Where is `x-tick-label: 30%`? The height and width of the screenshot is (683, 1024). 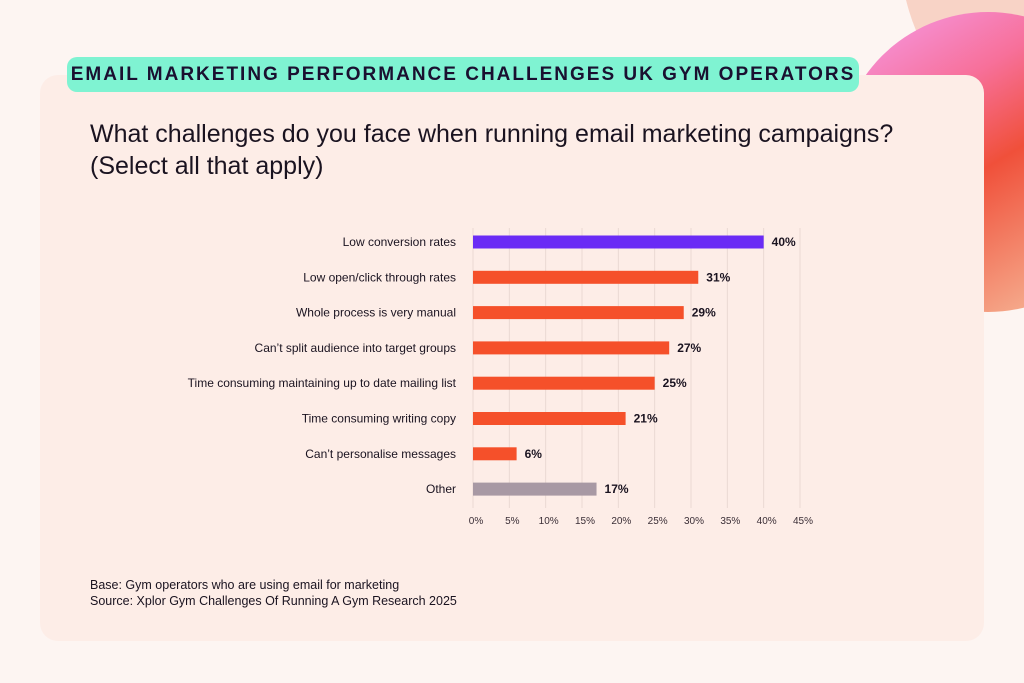
x-tick-label: 30% is located at coordinates (694, 521).